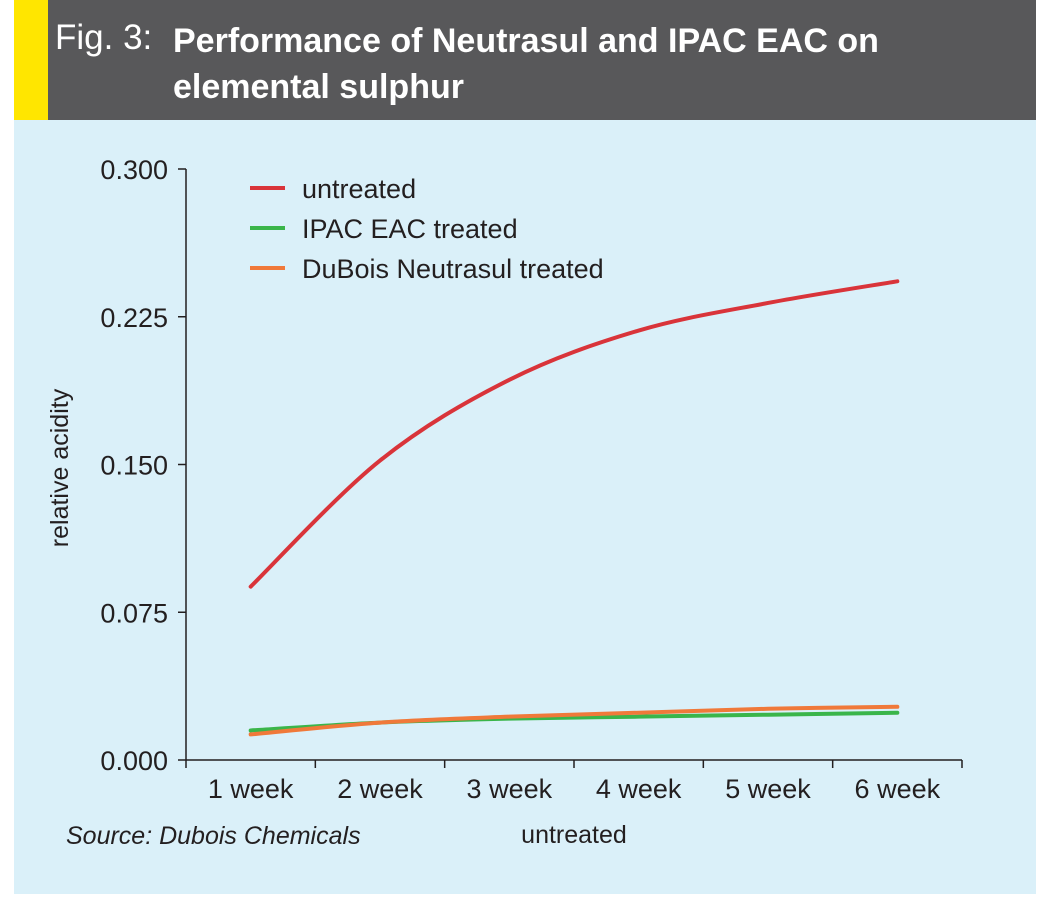 The width and height of the screenshot is (1042, 910). I want to click on legend-label: IPAC EAC treated, so click(410, 229).